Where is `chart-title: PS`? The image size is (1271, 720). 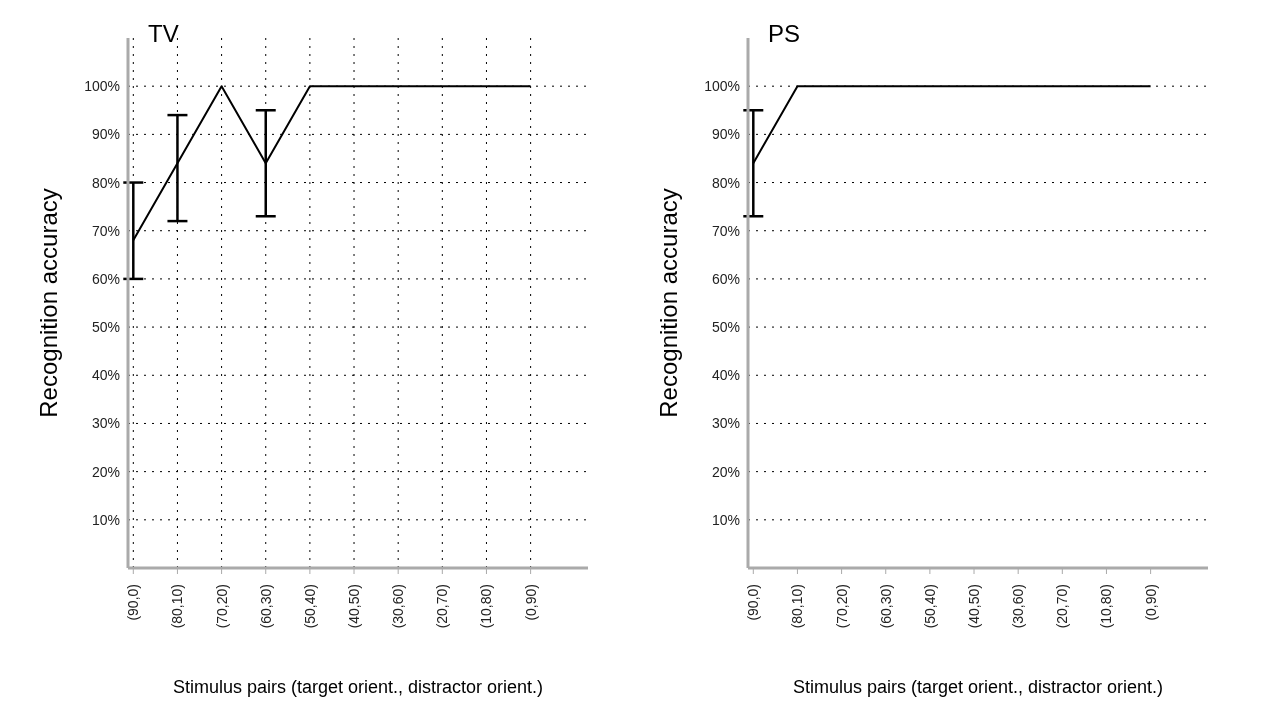
chart-title: PS is located at coordinates (784, 34).